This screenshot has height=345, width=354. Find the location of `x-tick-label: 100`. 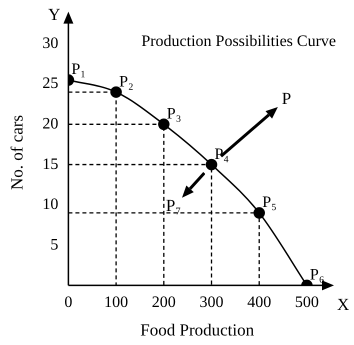

x-tick-label: 100 is located at coordinates (116, 303).